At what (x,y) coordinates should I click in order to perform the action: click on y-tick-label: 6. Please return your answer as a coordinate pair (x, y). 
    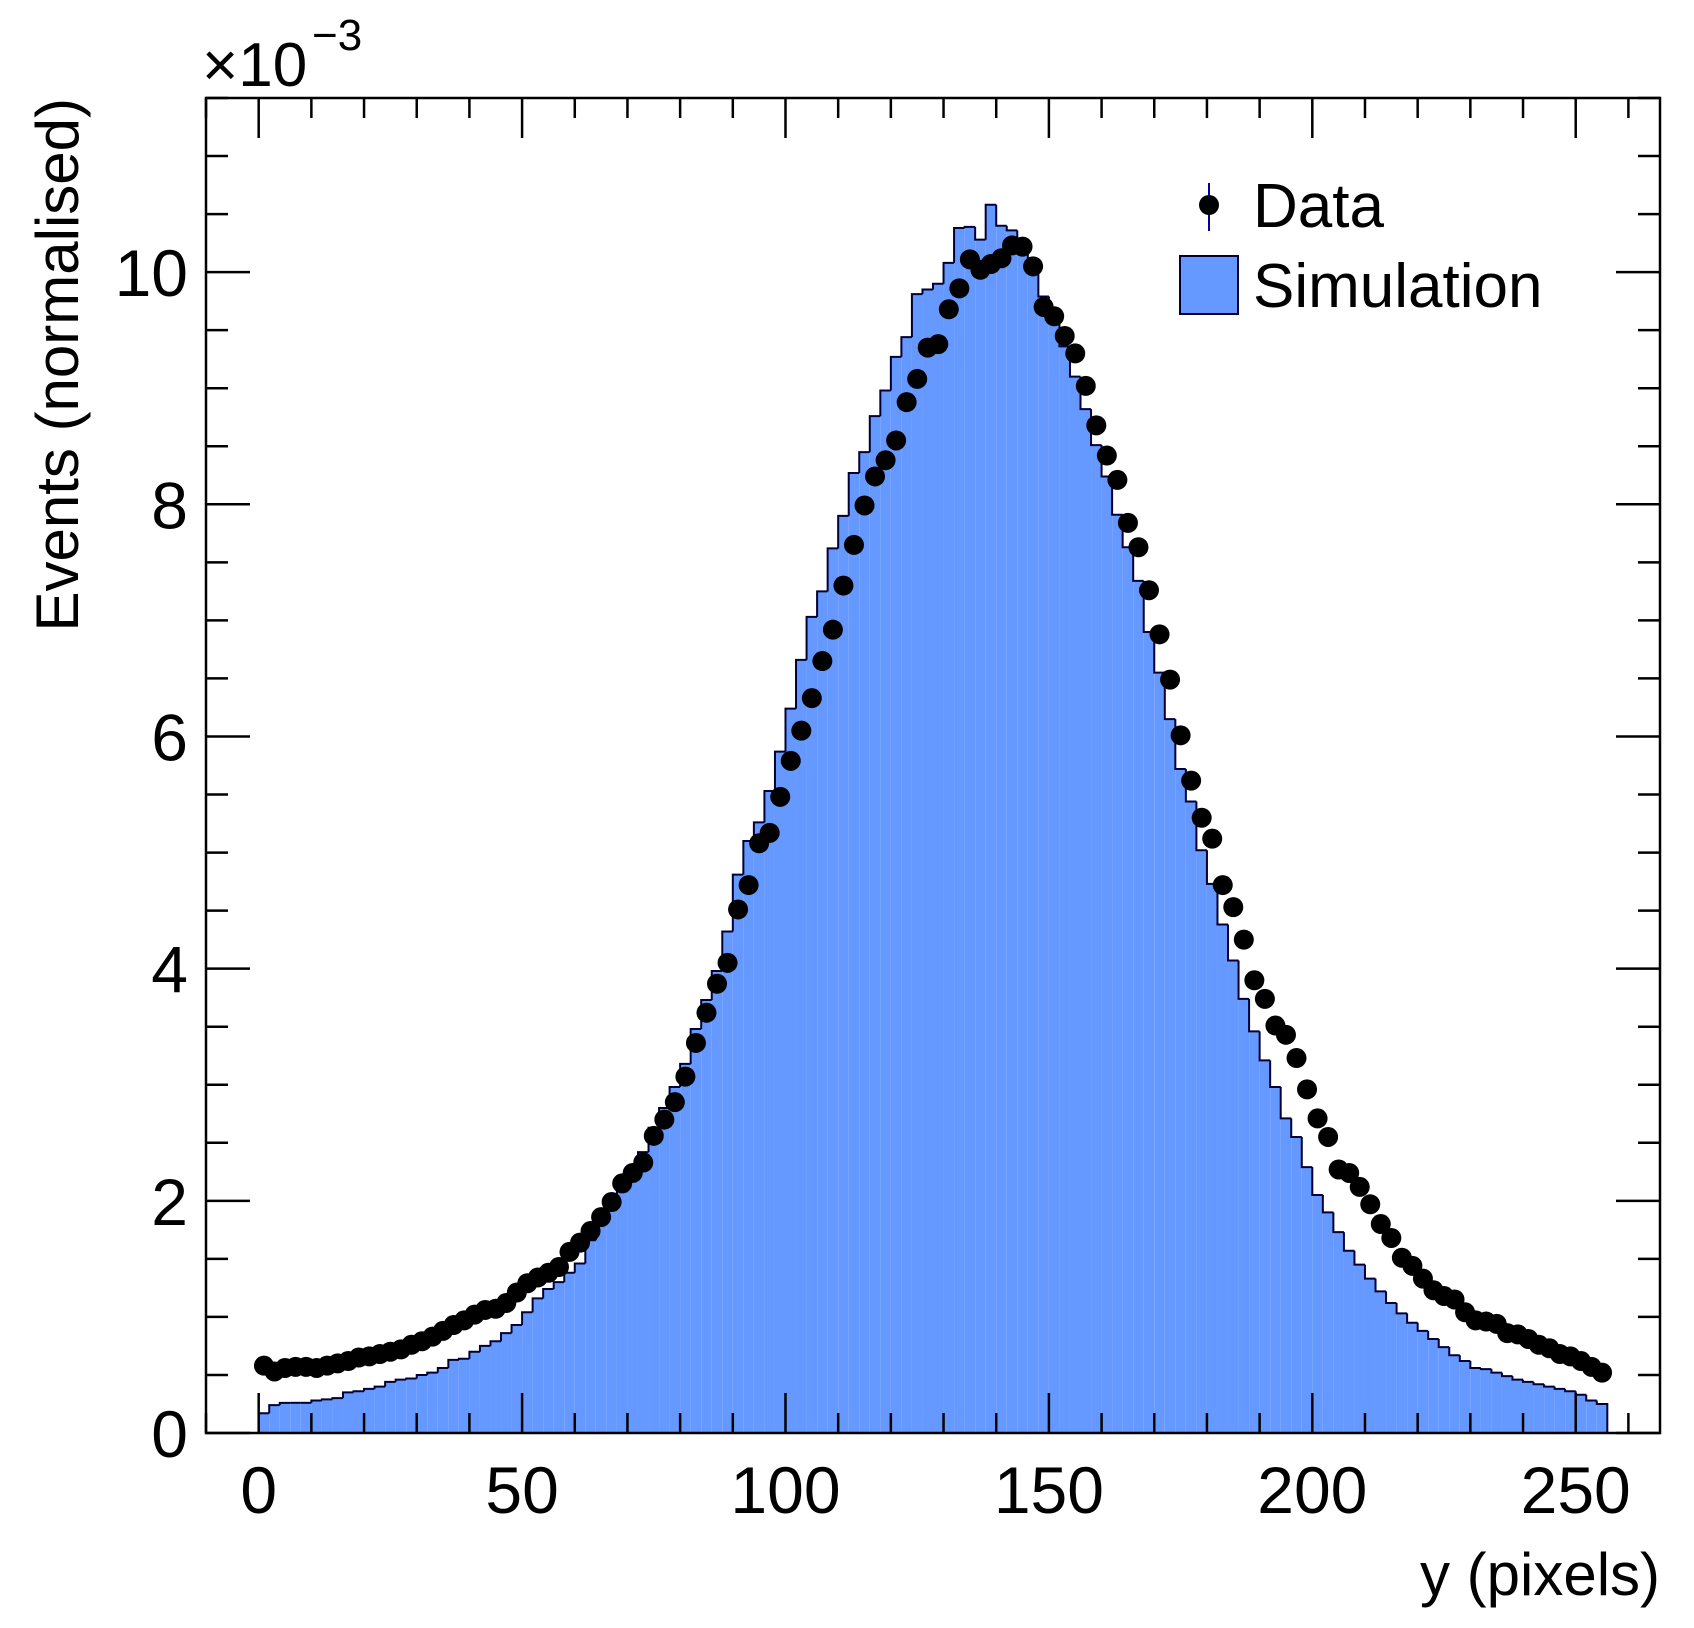
    Looking at the image, I should click on (169, 737).